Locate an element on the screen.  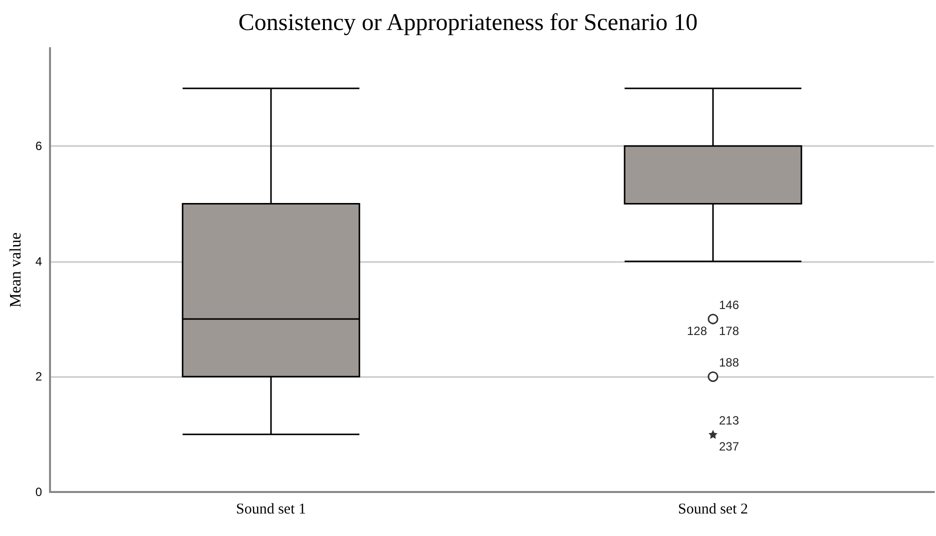
chart-title: Consistency or Appropriateness for Scenario 10 is located at coordinates (468, 23).